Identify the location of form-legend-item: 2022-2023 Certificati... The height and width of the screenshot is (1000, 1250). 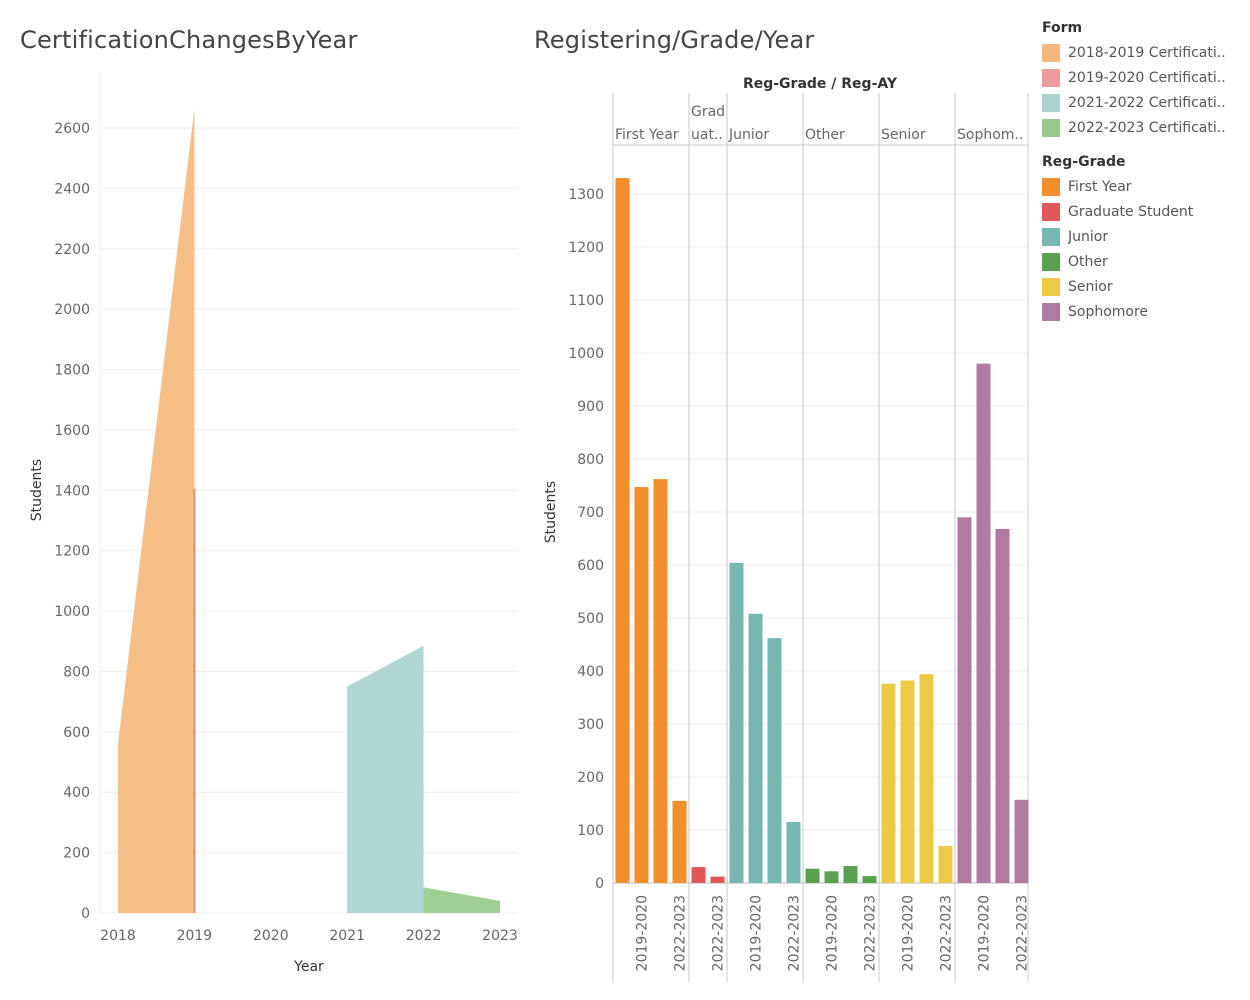
(1134, 127).